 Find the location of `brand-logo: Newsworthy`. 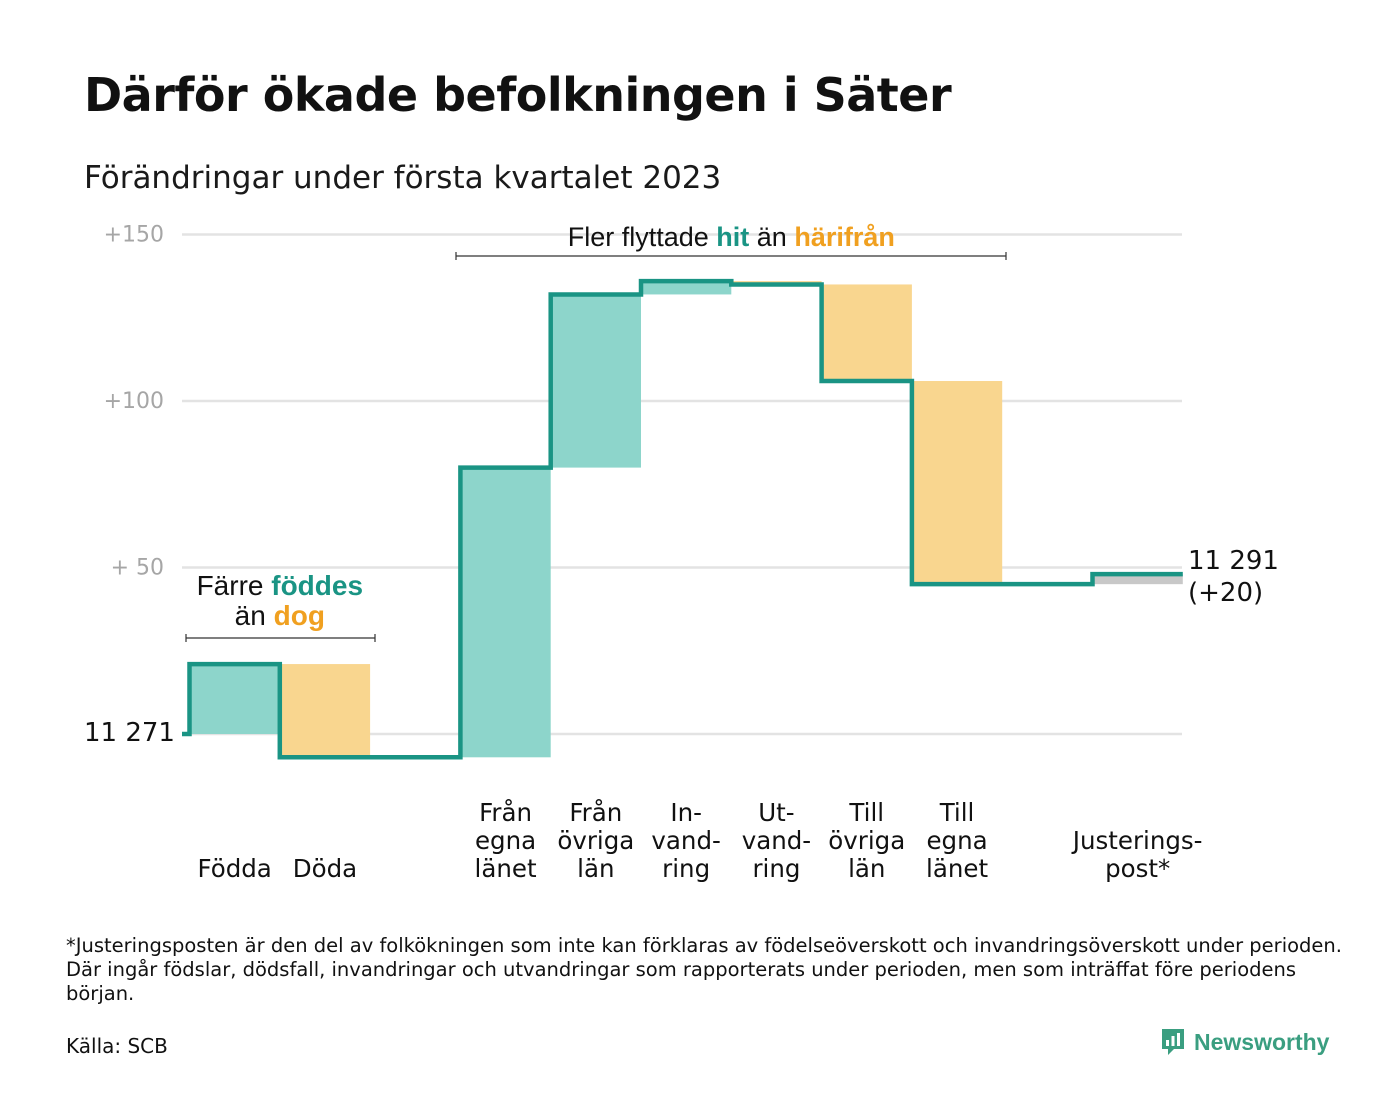

brand-logo: Newsworthy is located at coordinates (1244, 1042).